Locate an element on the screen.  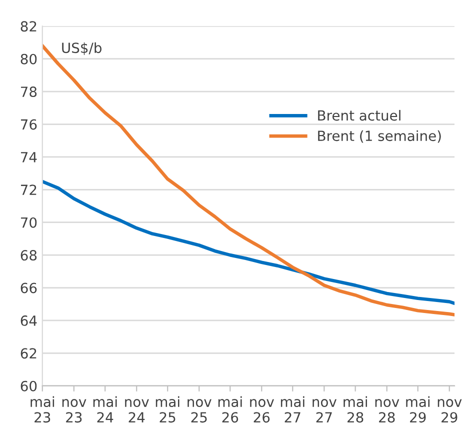
y-tick-label: 78 is located at coordinates (28, 92).